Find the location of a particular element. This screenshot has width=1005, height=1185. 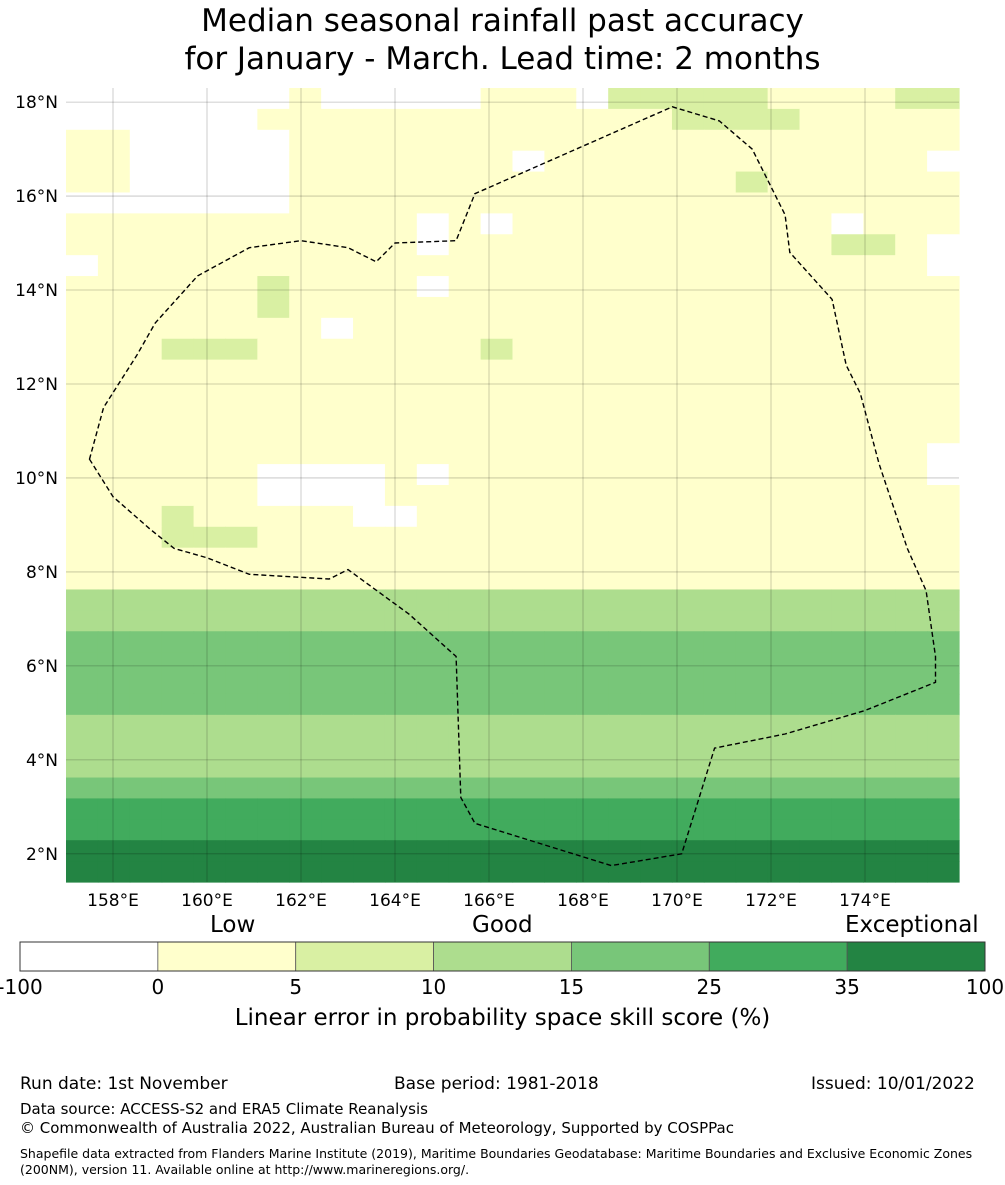

colorbar-tick-label: 35 is located at coordinates (847, 987).